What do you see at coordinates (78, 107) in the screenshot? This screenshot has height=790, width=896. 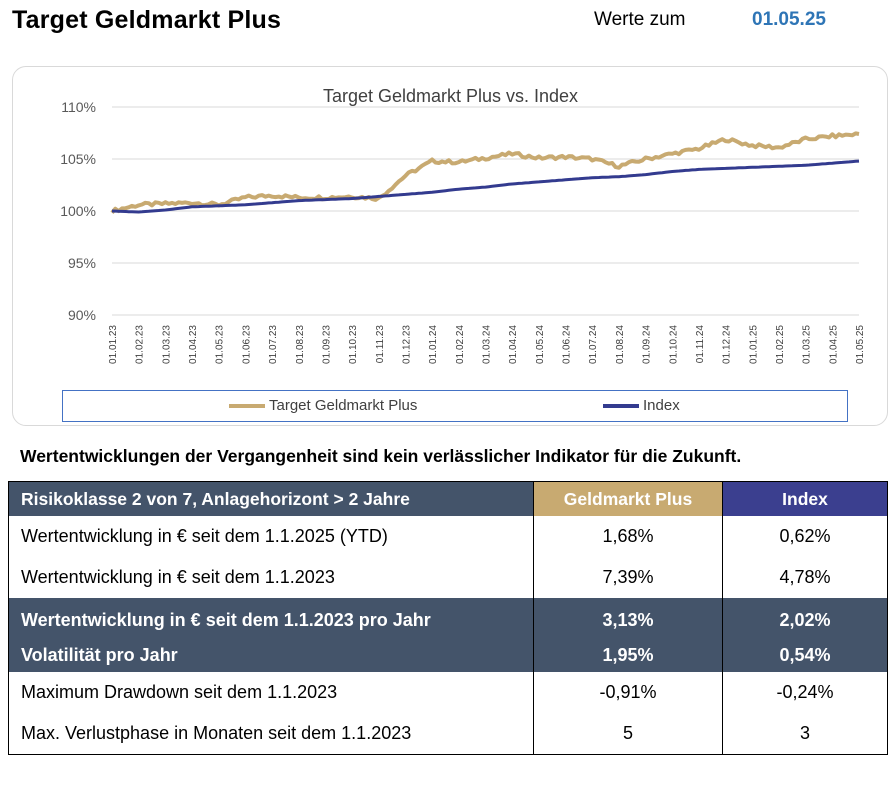 I see `y-tick-label: 110%` at bounding box center [78, 107].